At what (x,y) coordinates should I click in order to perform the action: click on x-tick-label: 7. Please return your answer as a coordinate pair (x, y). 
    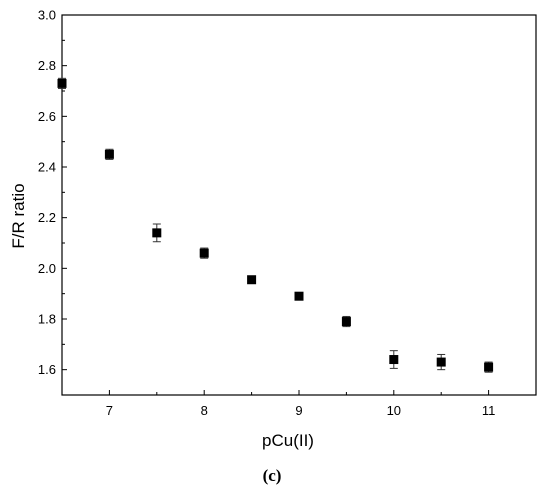
    Looking at the image, I should click on (109, 410).